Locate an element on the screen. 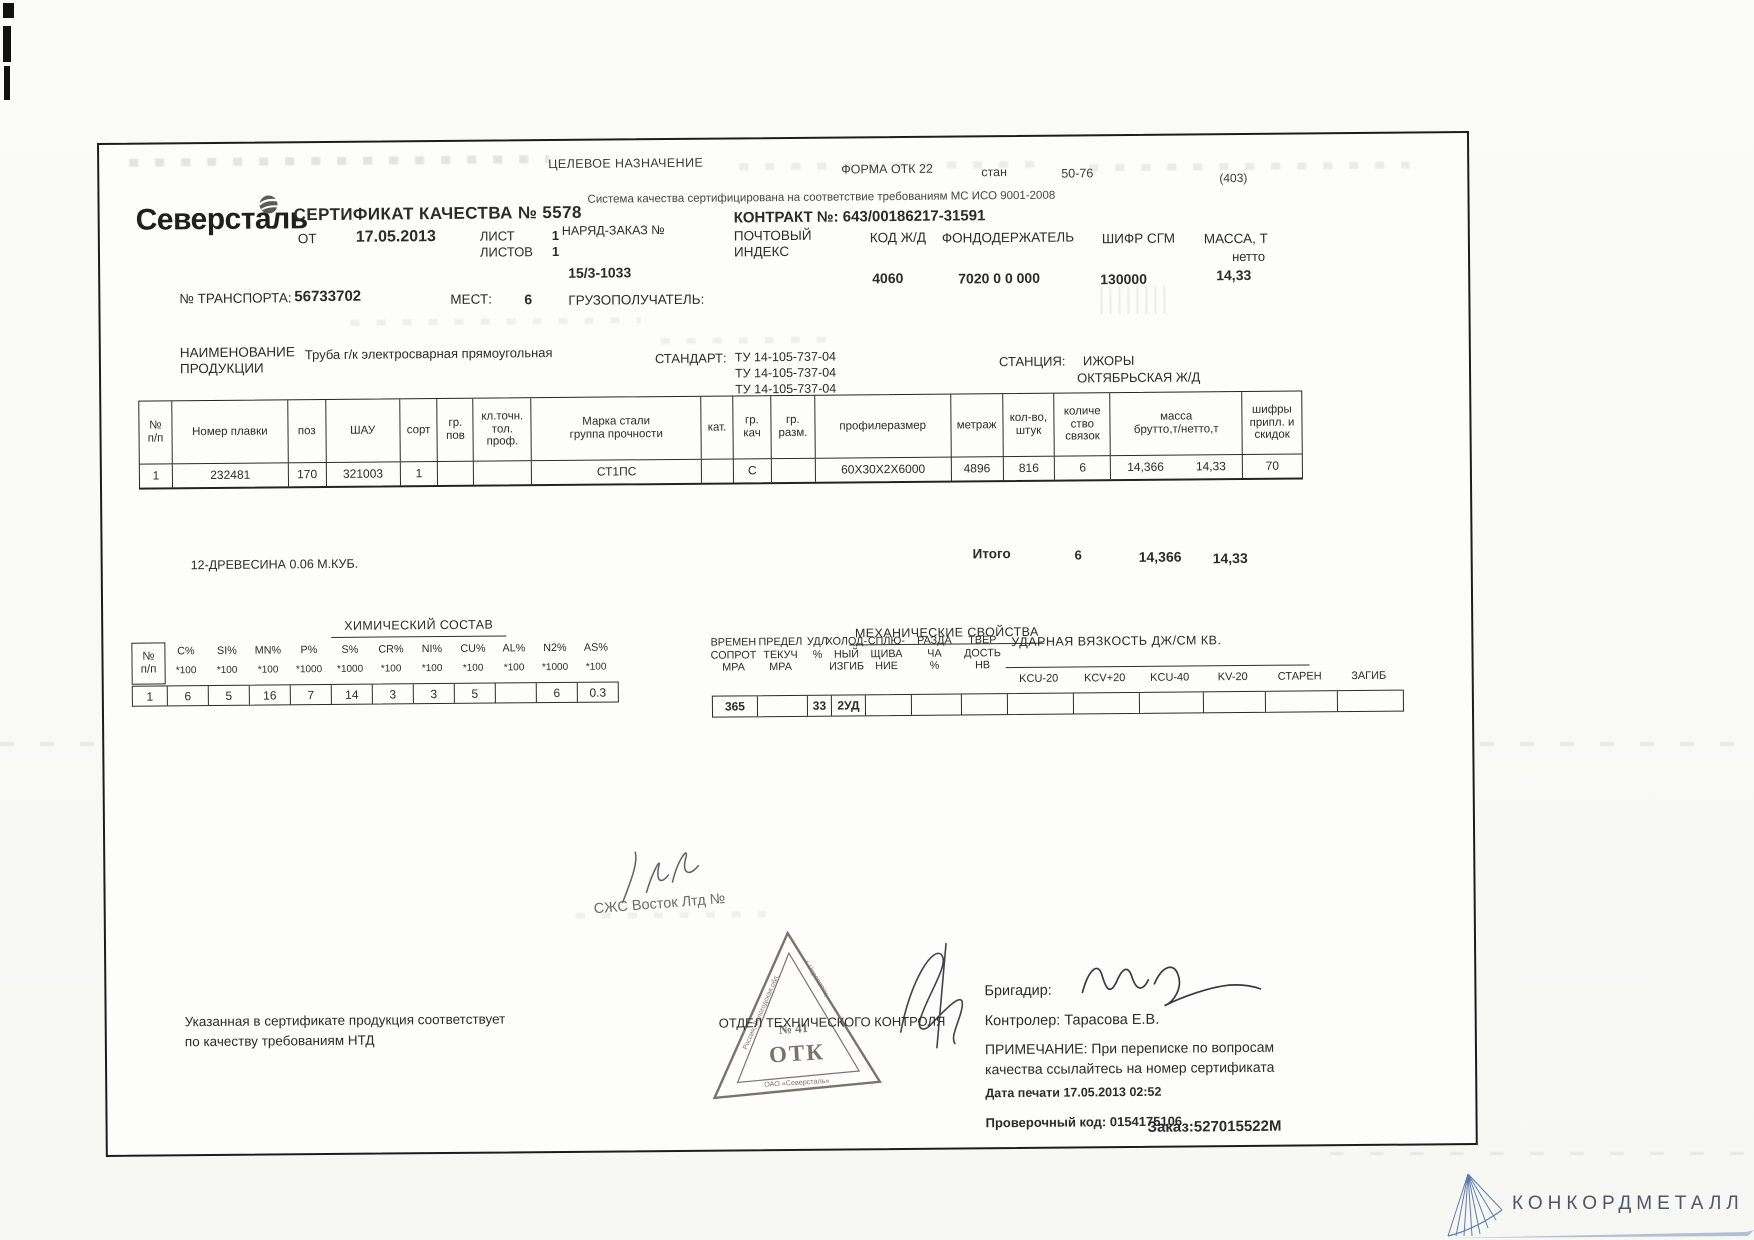 The image size is (1754, 1240). list-label: ЛИСТ is located at coordinates (497, 236).